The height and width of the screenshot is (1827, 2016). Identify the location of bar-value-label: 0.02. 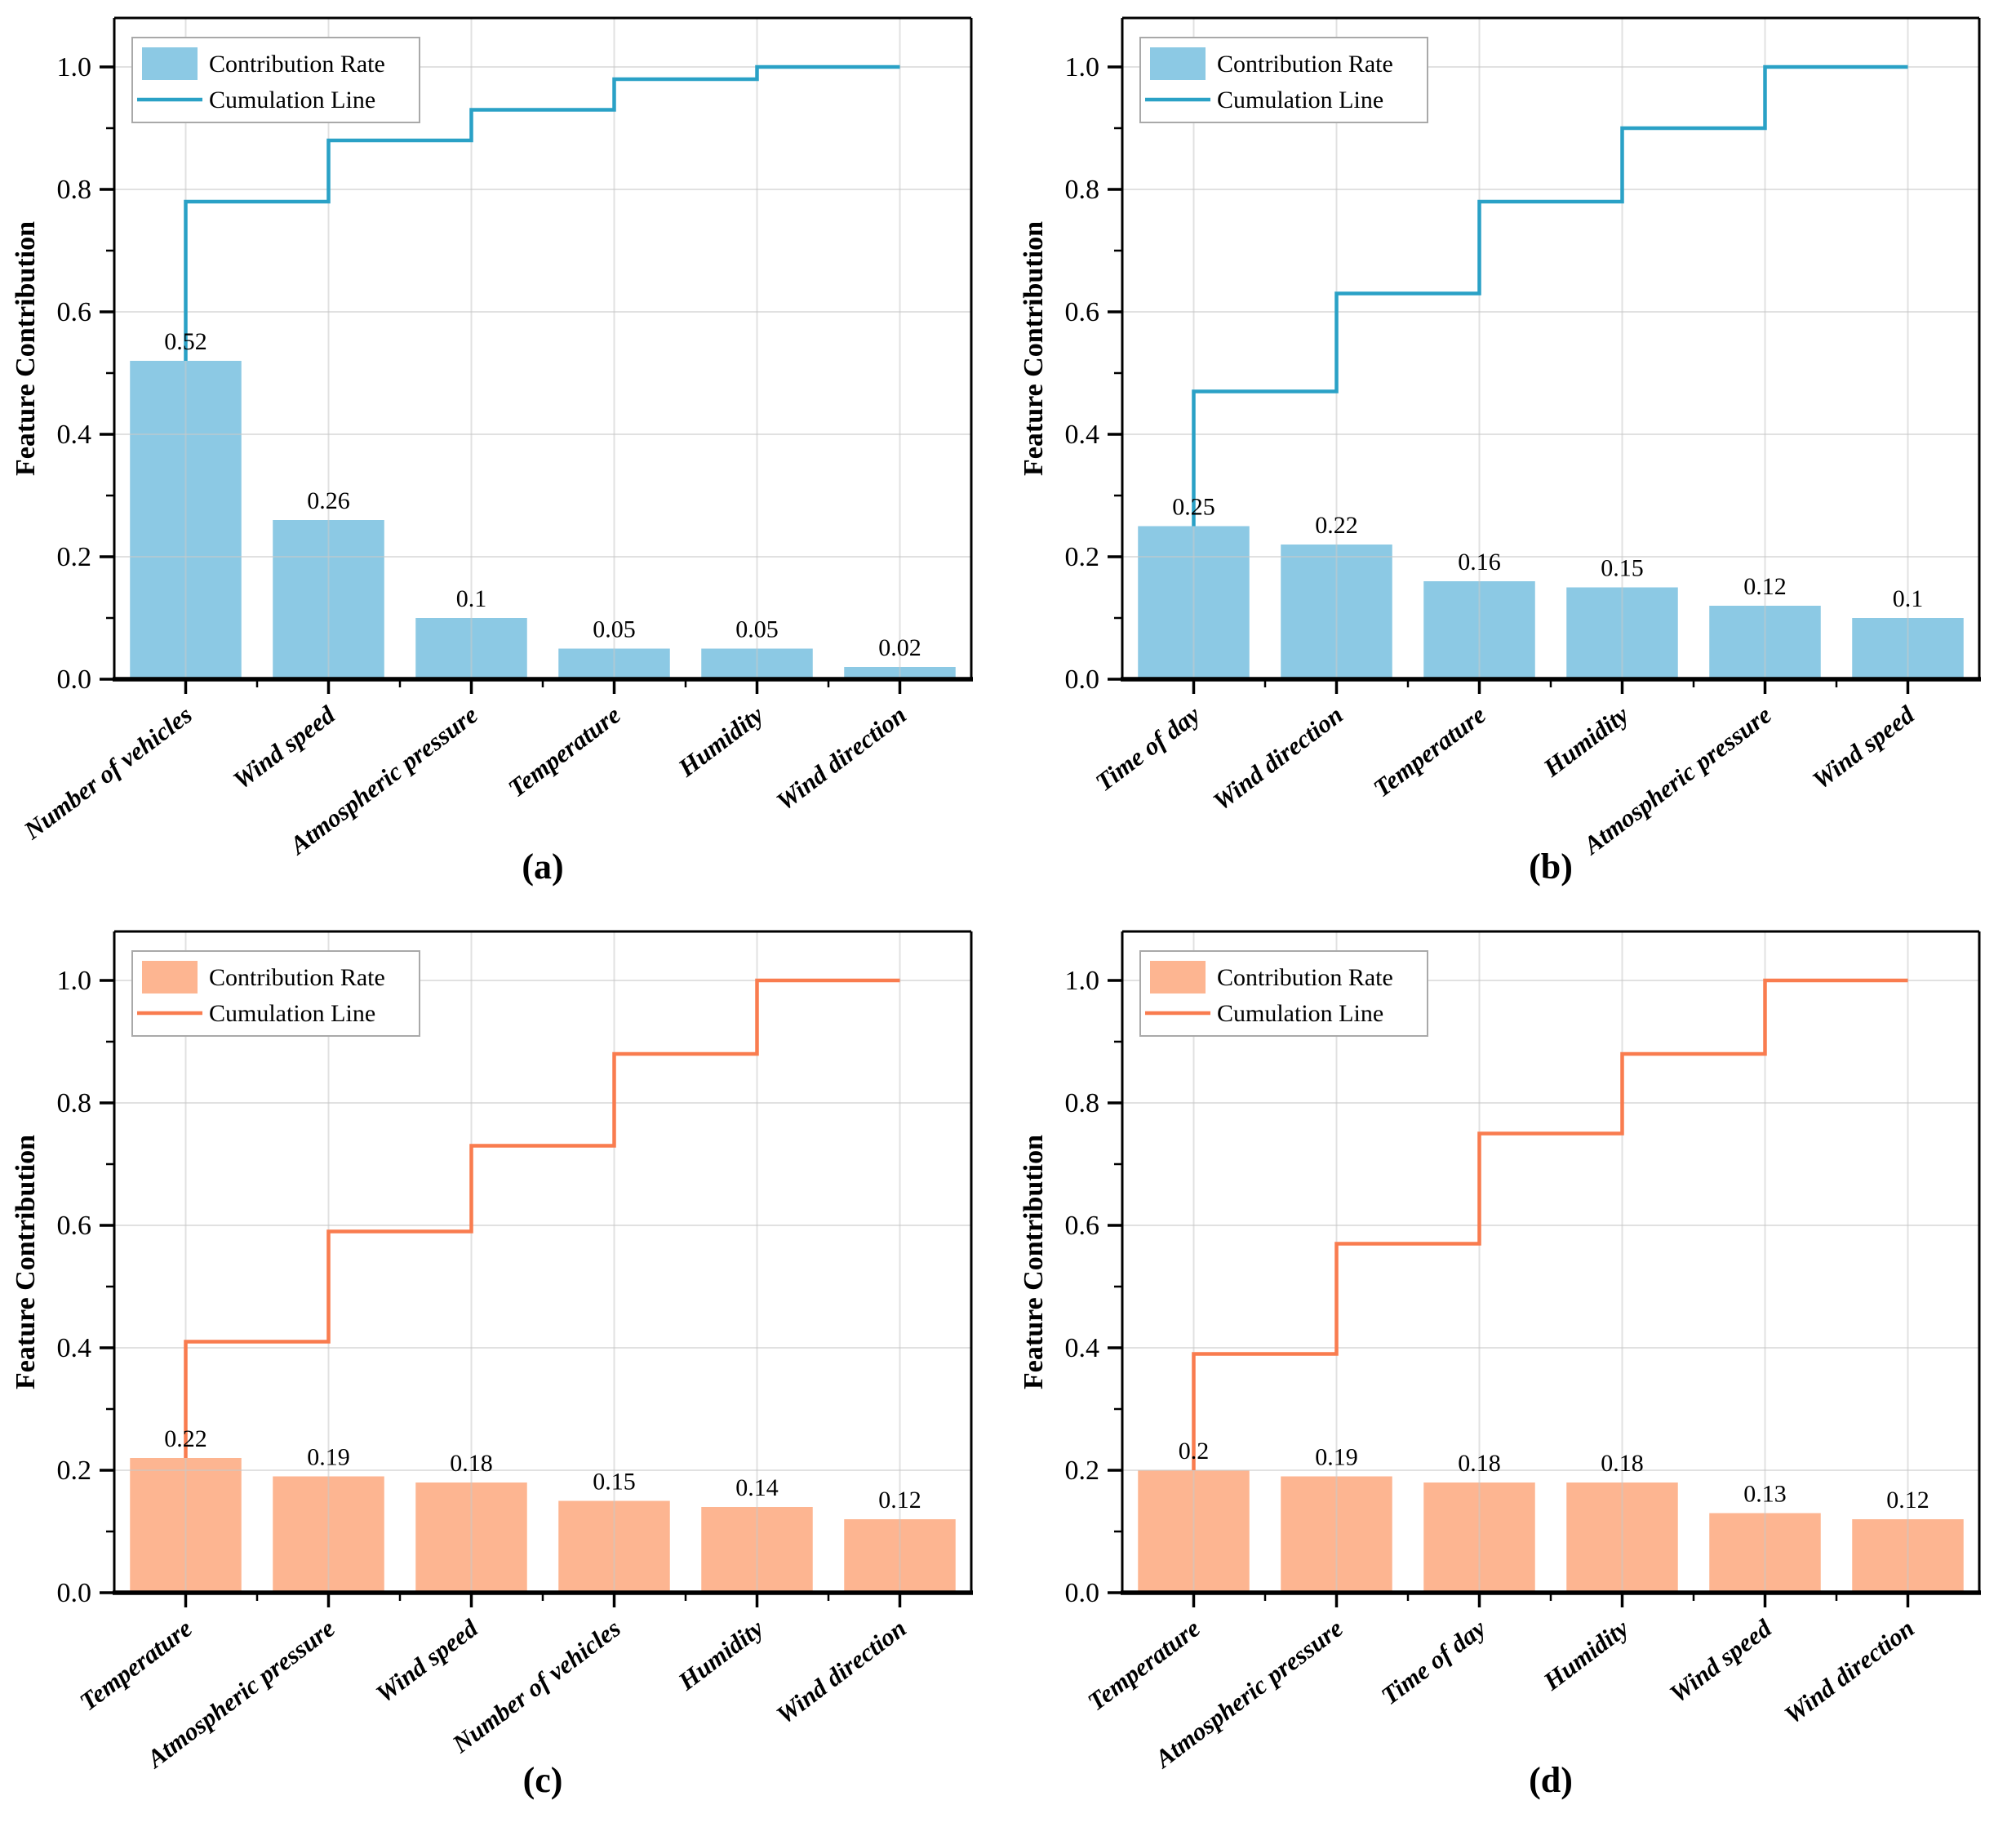
(900, 647).